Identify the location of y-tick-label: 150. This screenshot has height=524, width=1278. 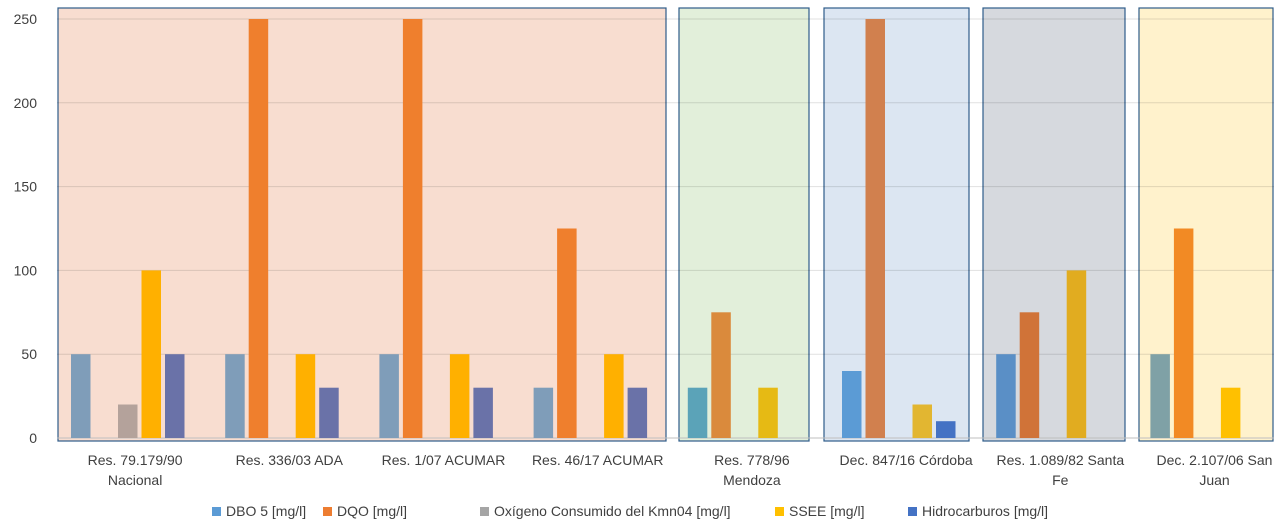
(26, 187).